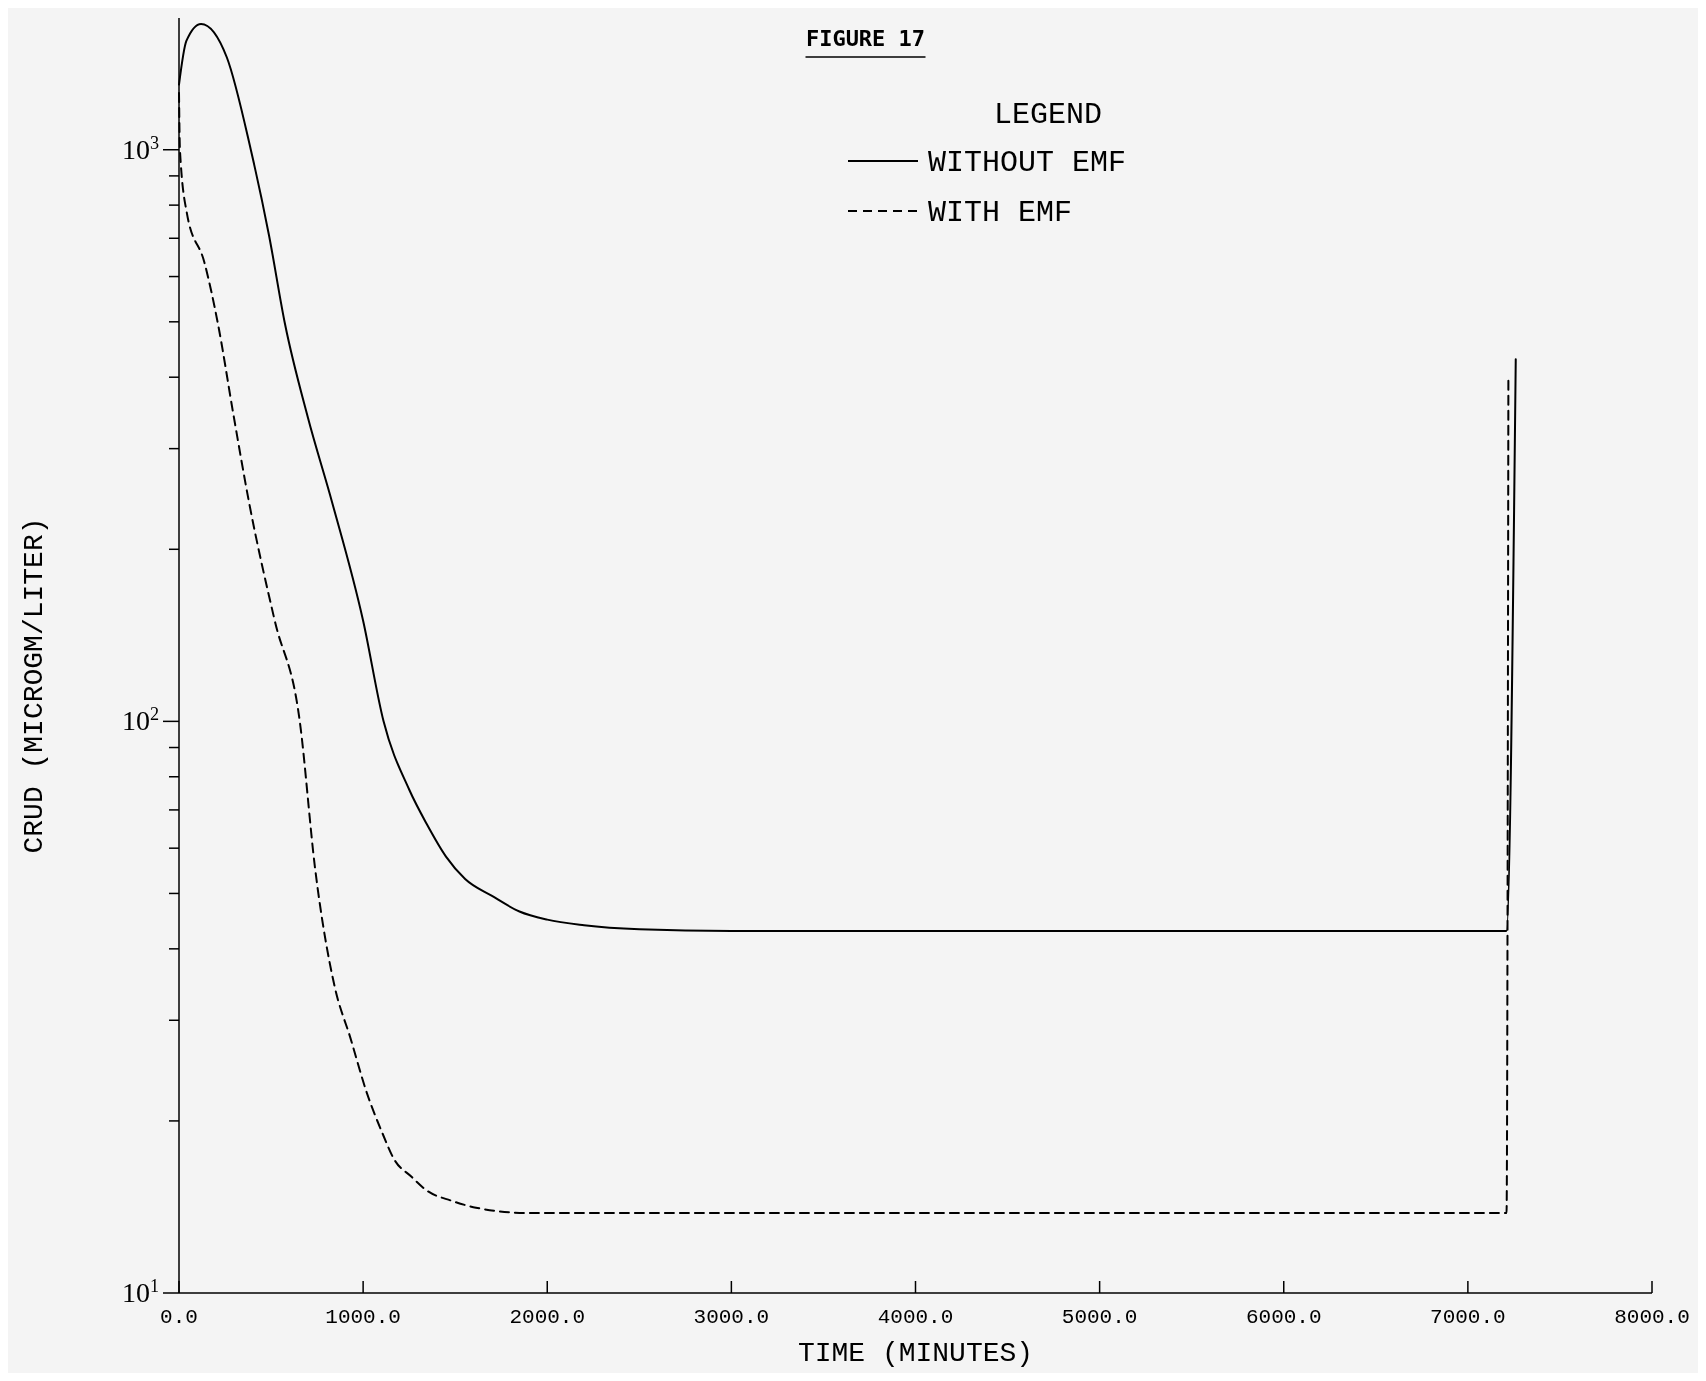 This screenshot has height=1381, width=1706. What do you see at coordinates (140, 720) in the screenshot?
I see `y-tick-label: 10$^{2}$` at bounding box center [140, 720].